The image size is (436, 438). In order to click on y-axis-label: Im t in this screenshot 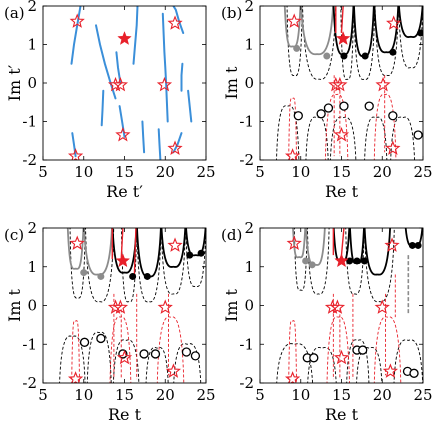, I will do `click(231, 305)`.